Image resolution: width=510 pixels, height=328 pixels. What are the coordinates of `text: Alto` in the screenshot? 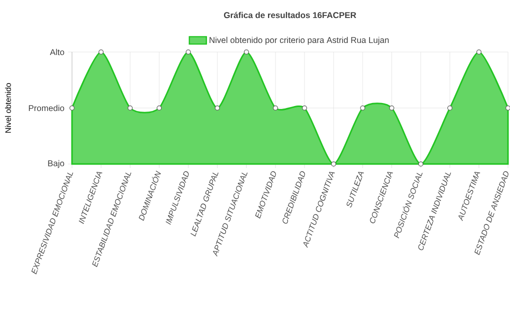 It's located at (57, 52).